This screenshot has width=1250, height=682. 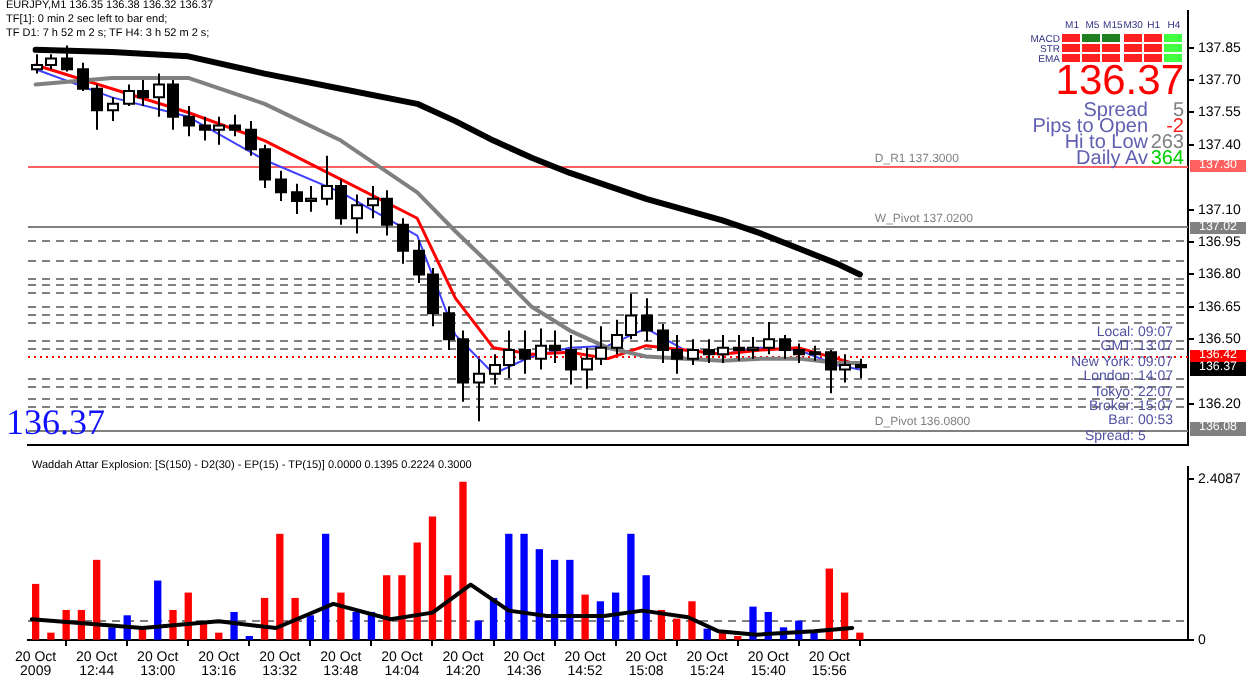 I want to click on annotation: Daily Av, so click(x=1112, y=159).